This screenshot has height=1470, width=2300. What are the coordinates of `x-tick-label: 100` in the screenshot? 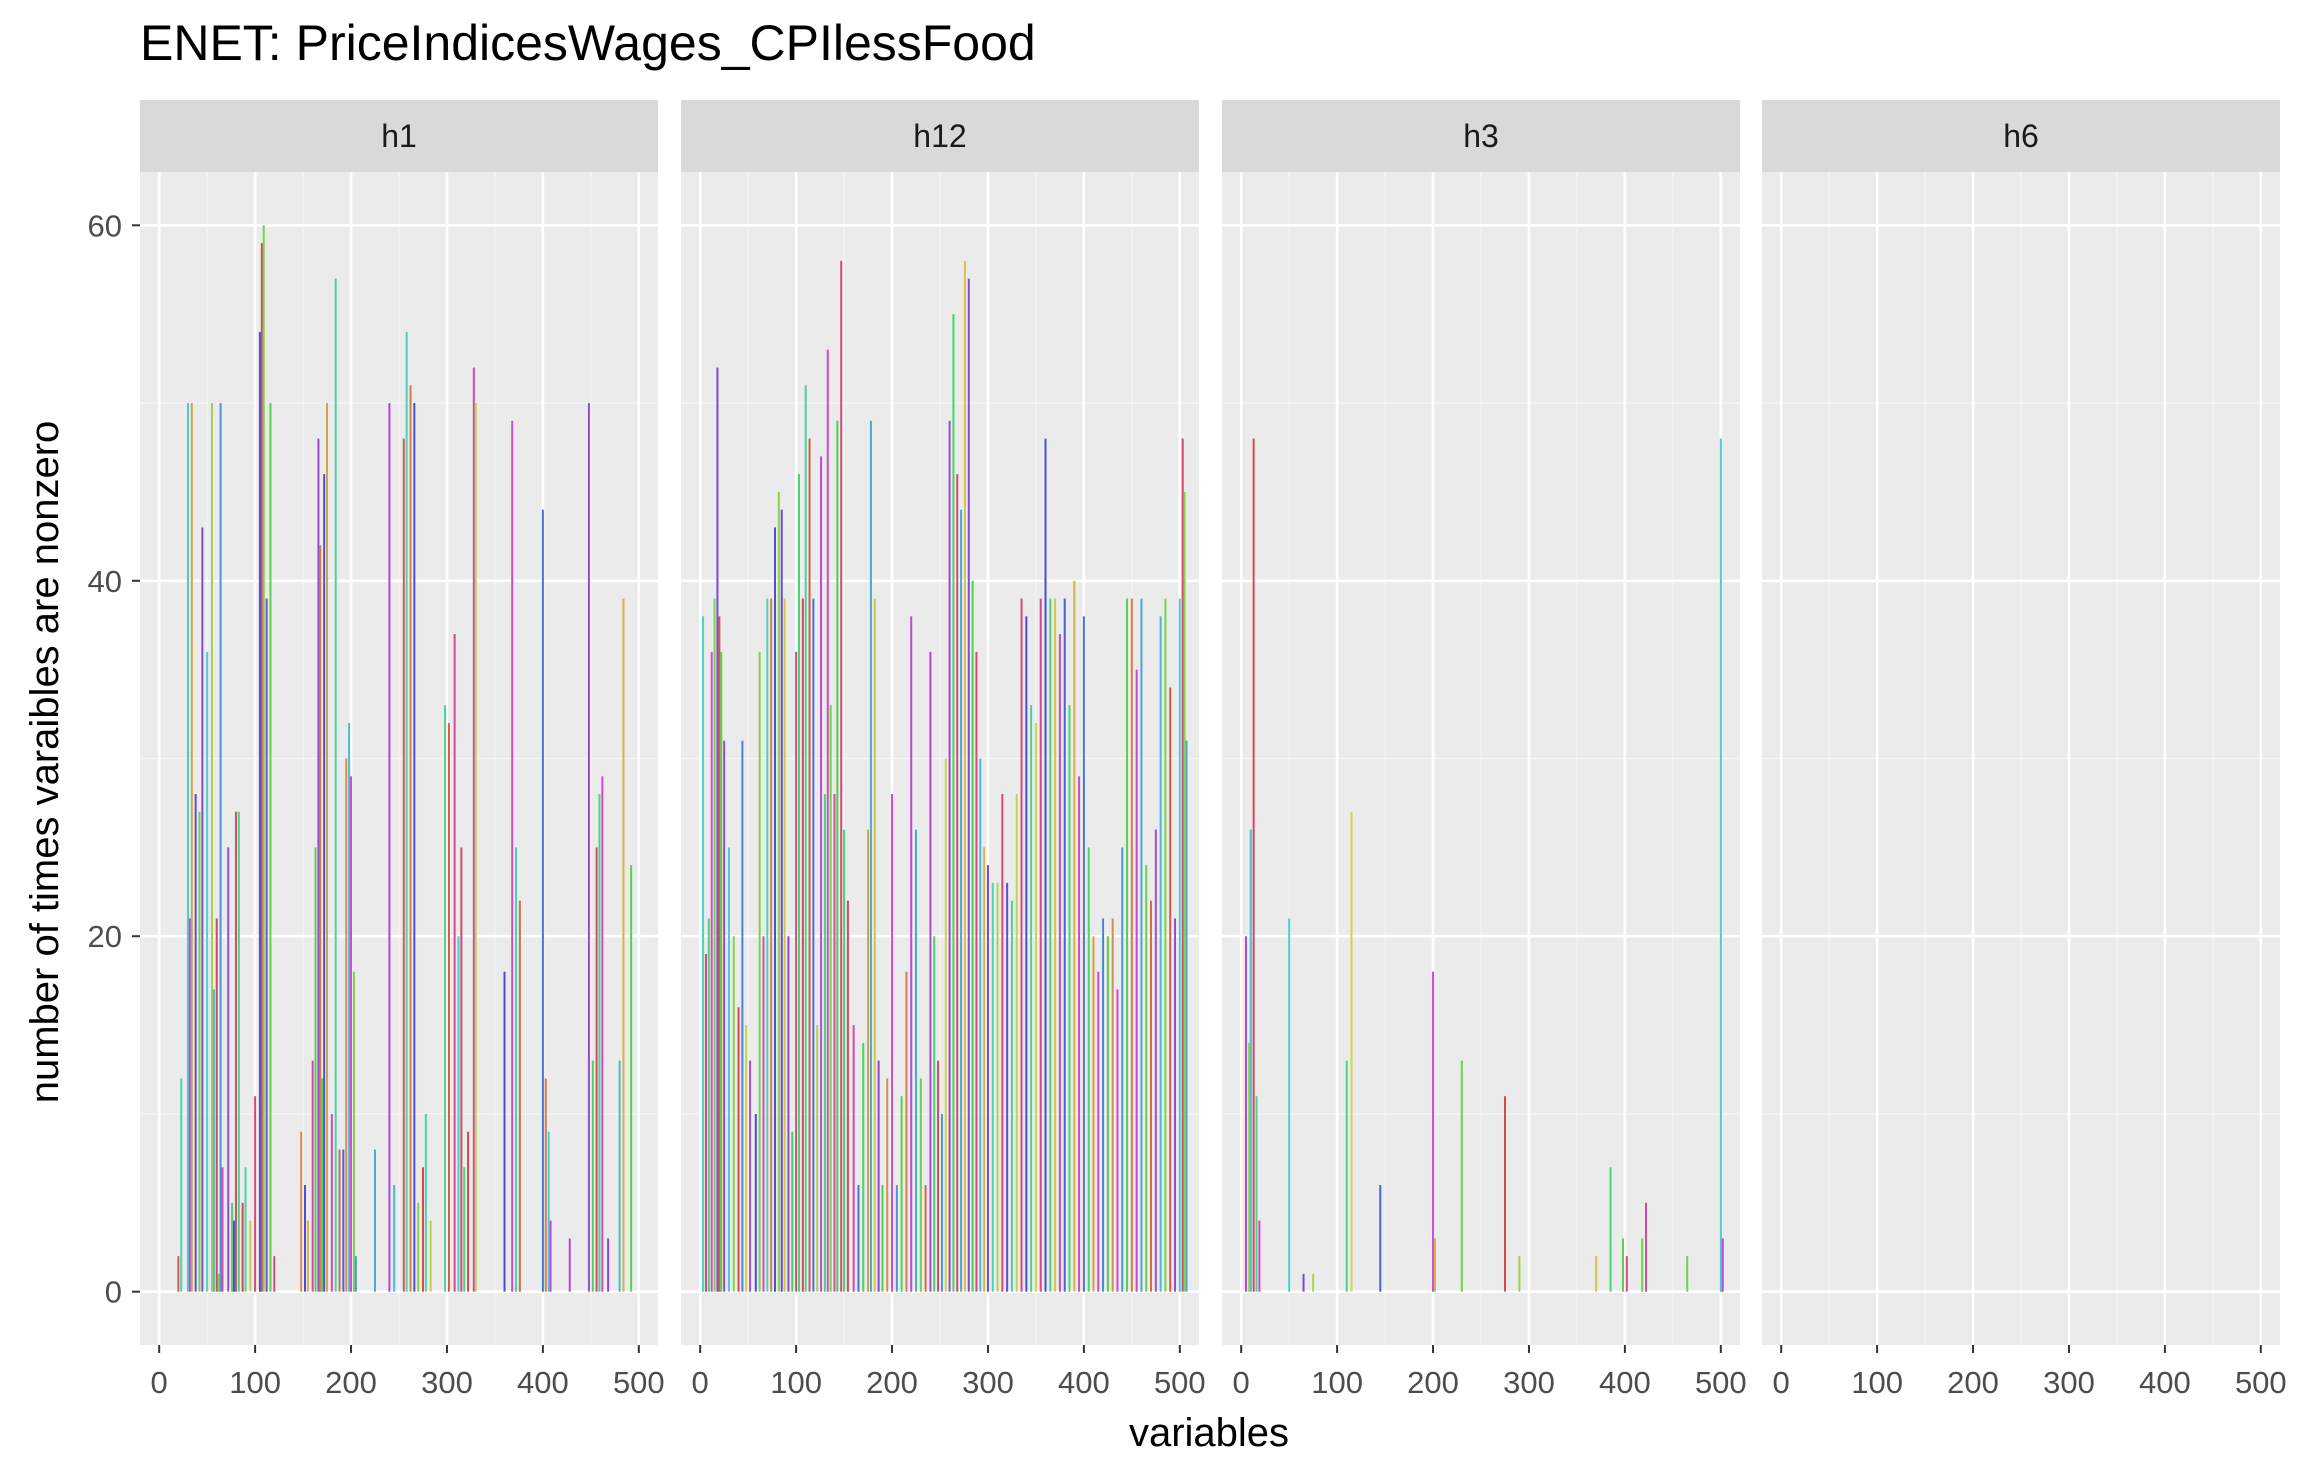 It's located at (1337, 1382).